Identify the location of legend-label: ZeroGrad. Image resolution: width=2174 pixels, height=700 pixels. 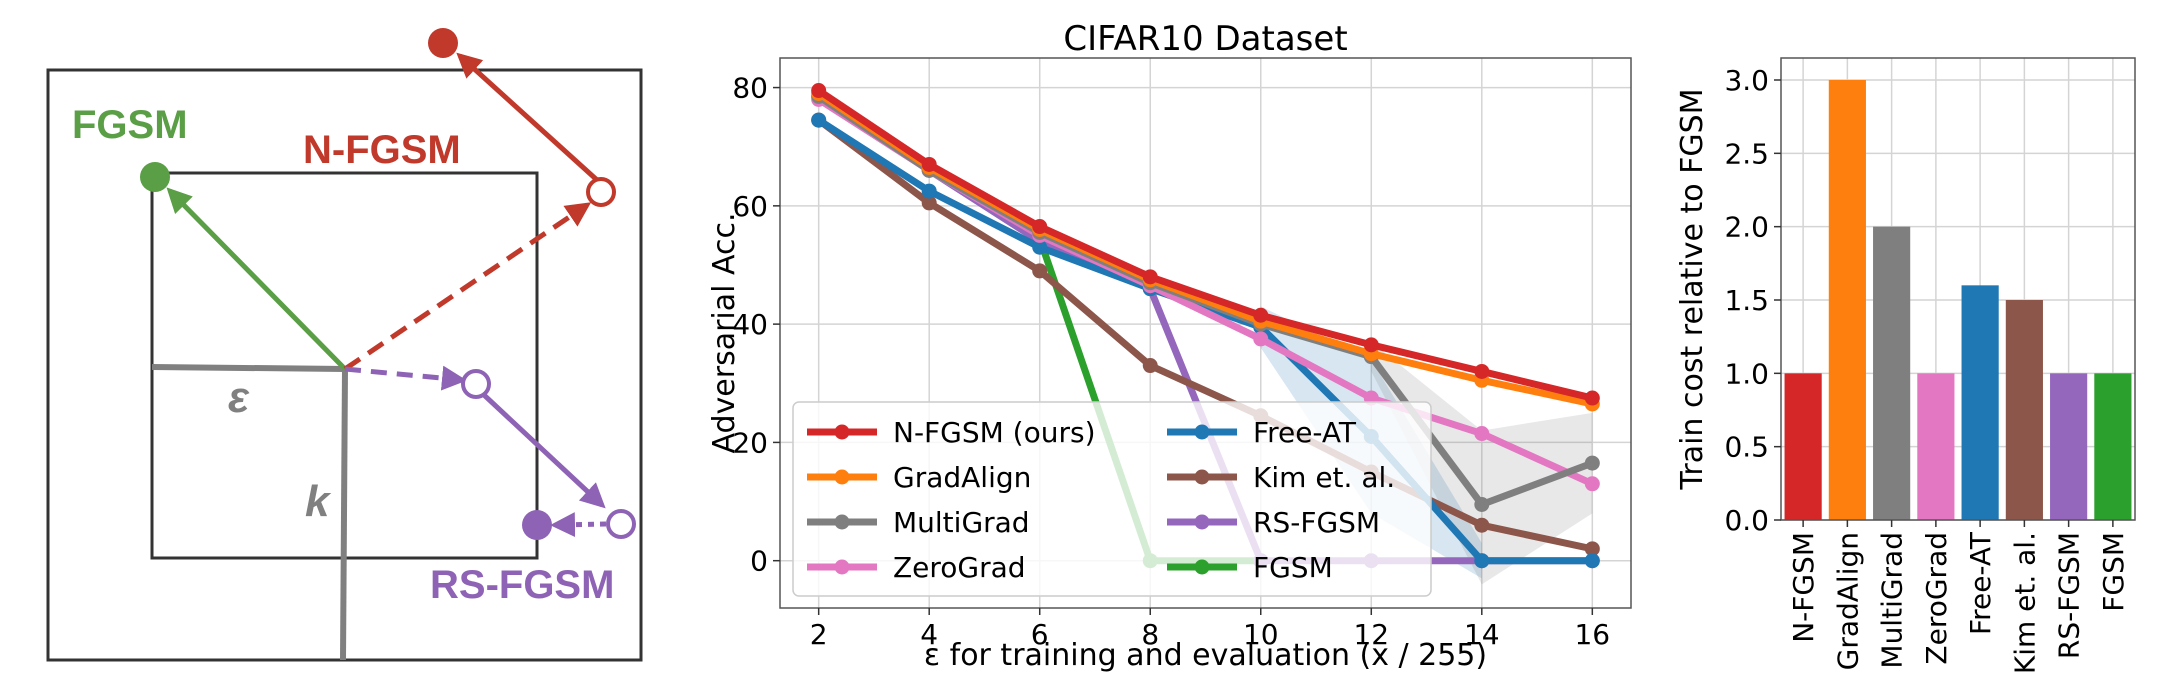
(959, 567).